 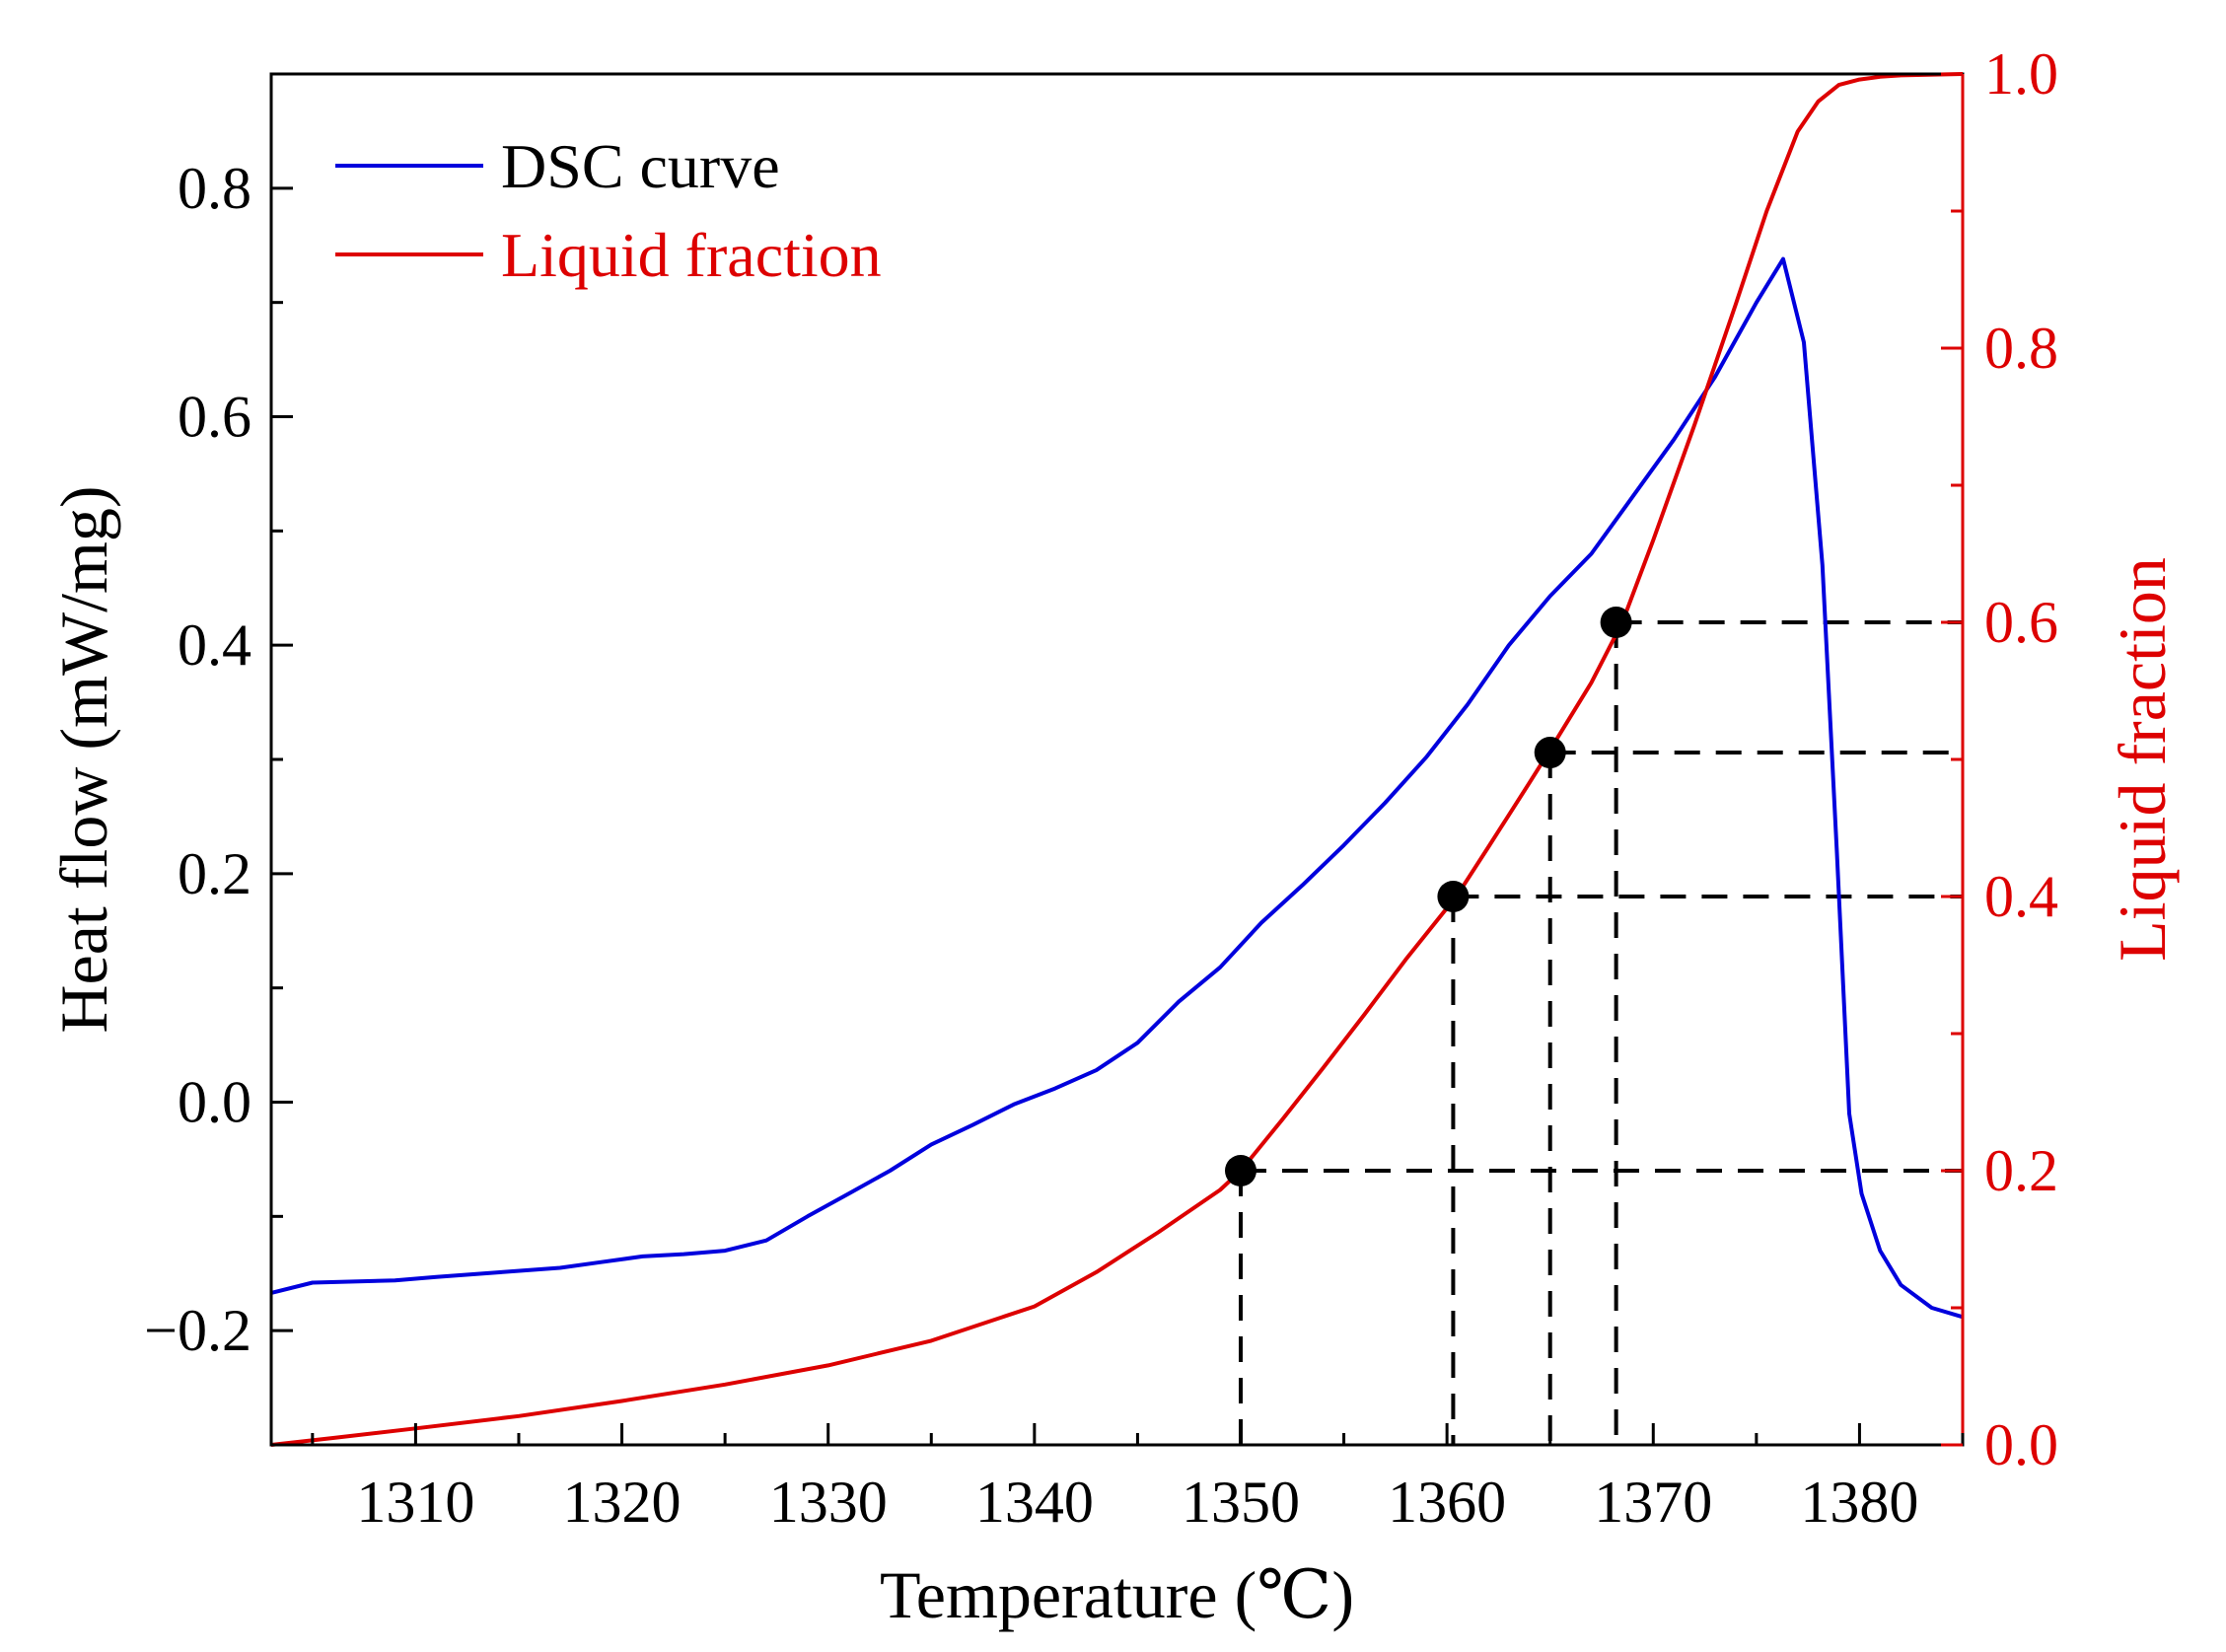 I want to click on x-axis-title: Temperature (℃), so click(x=1117, y=1595).